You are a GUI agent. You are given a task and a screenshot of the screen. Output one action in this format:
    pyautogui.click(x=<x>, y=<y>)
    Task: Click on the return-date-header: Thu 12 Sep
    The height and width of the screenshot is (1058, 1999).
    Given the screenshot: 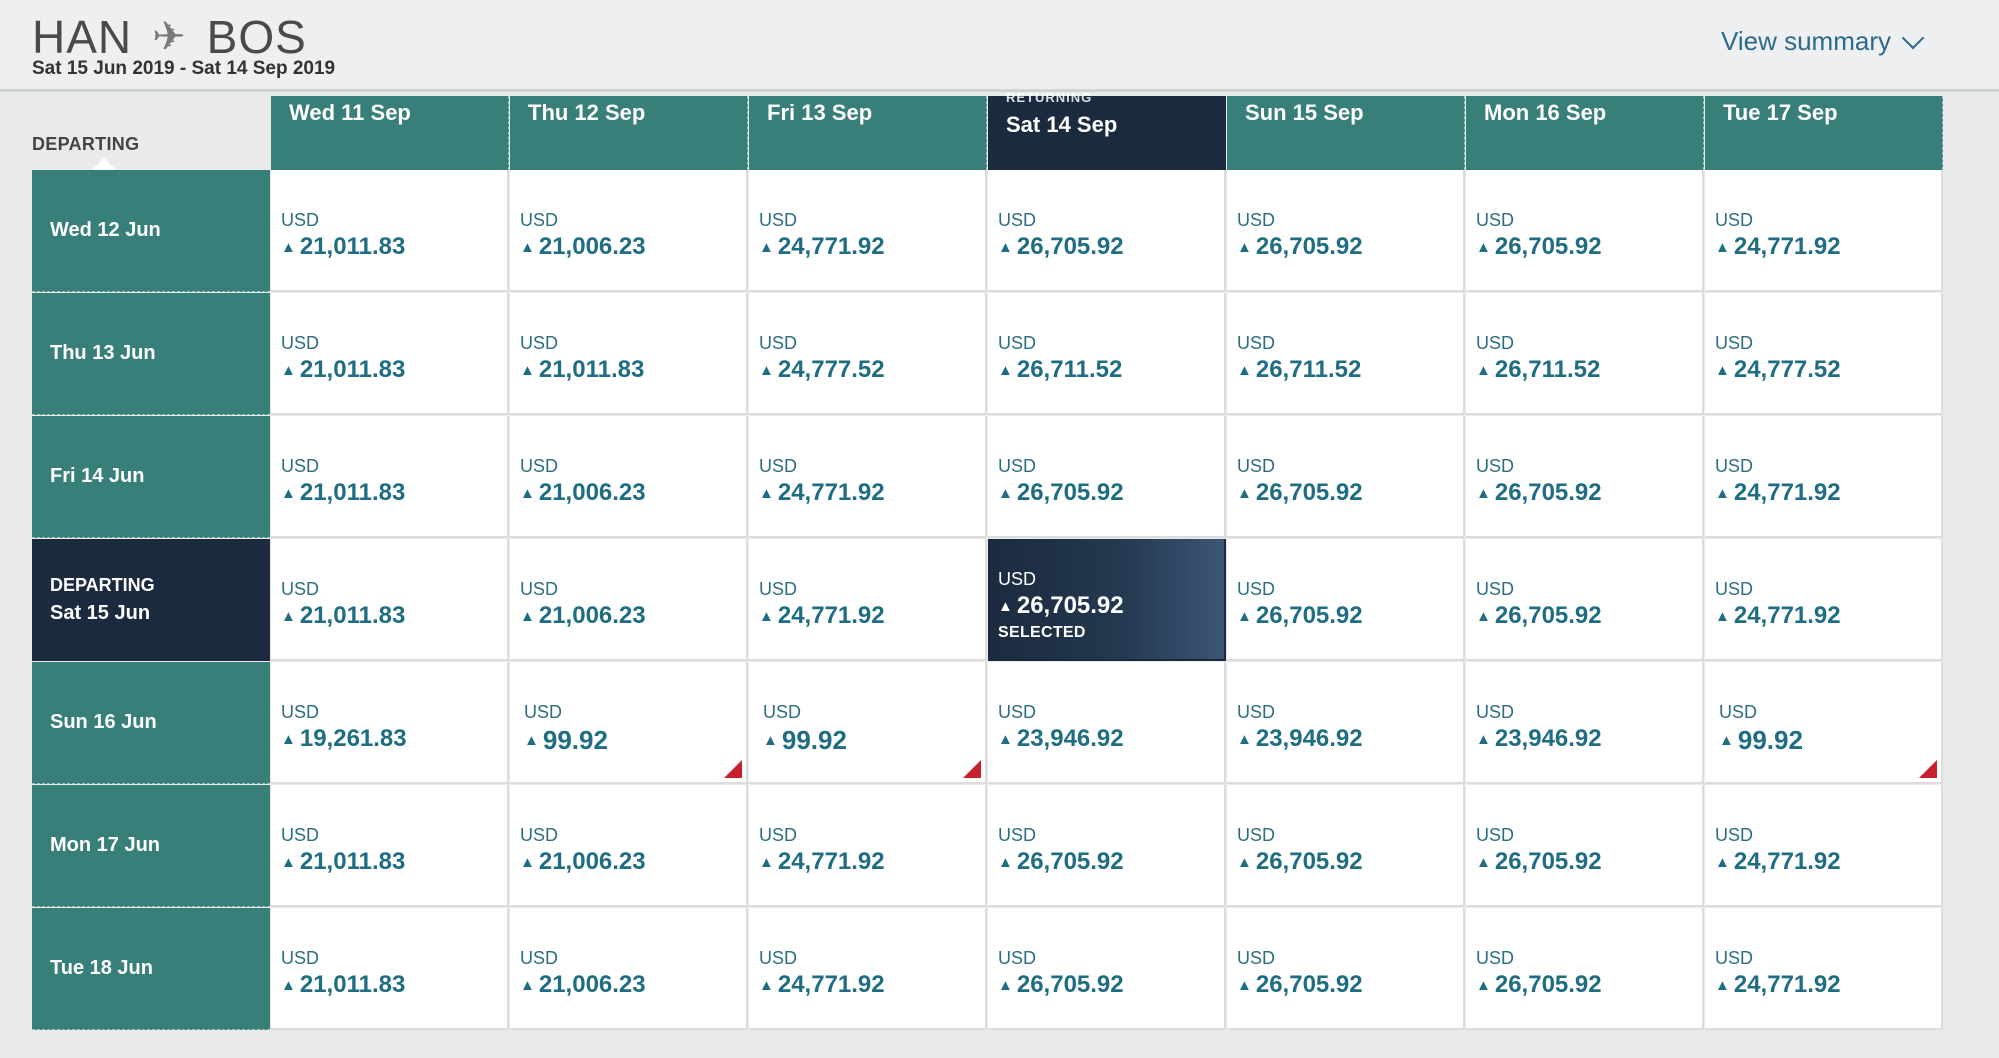 What is the action you would take?
    pyautogui.click(x=629, y=133)
    